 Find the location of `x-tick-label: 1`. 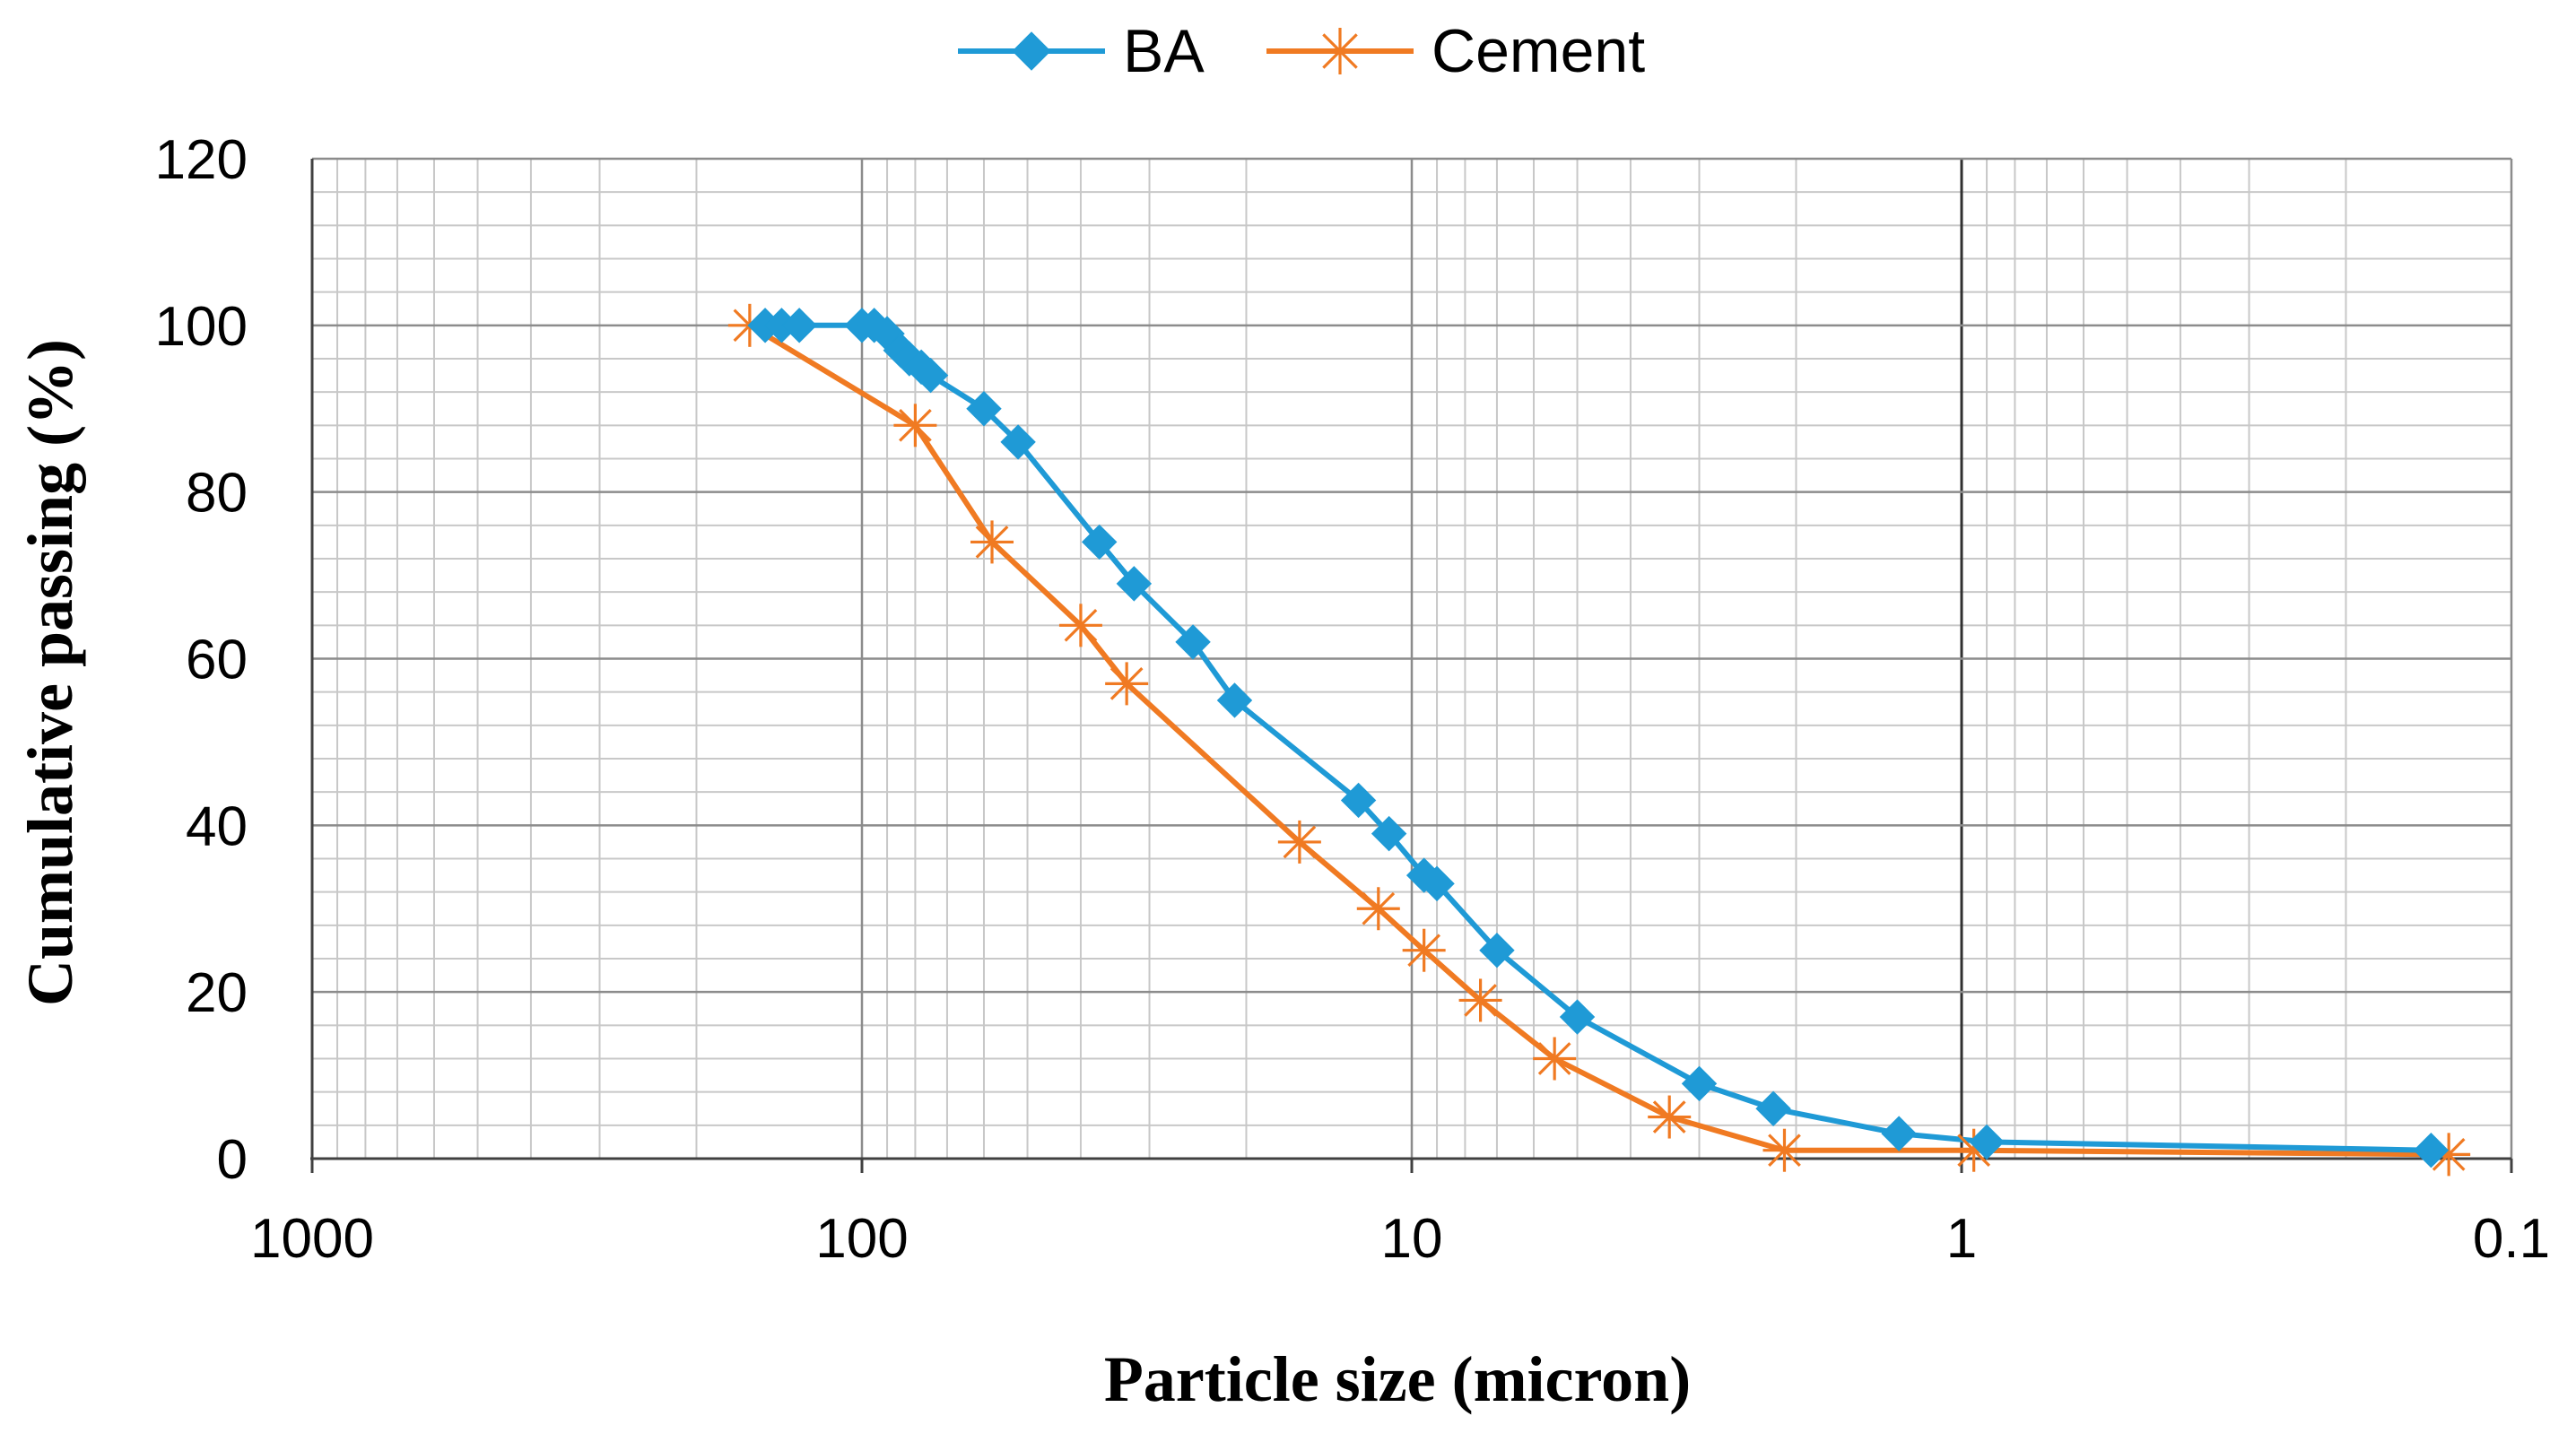

x-tick-label: 1 is located at coordinates (1961, 1239).